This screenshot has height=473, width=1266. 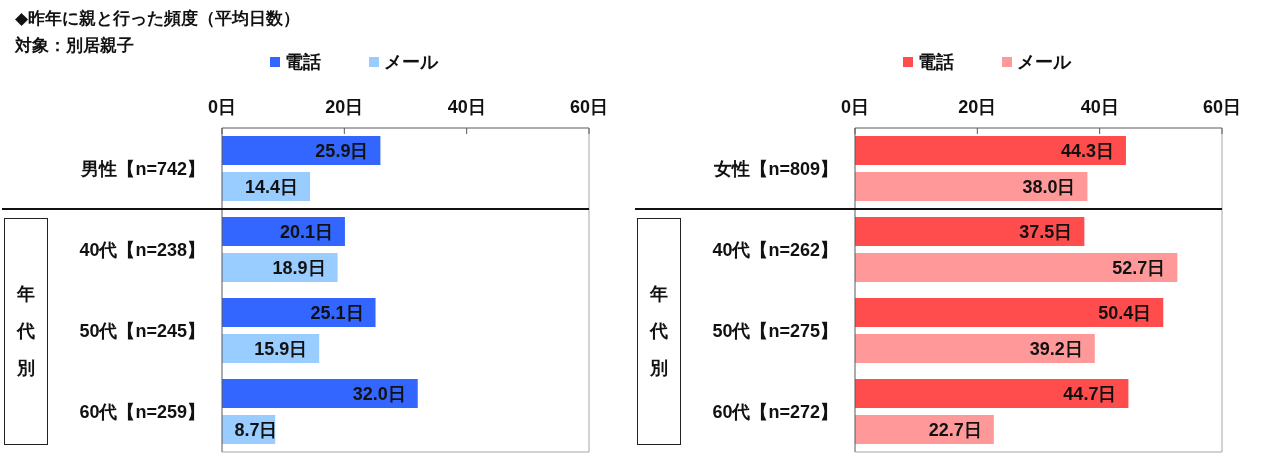 What do you see at coordinates (256, 429) in the screenshot?
I see `data-label: 8.7日` at bounding box center [256, 429].